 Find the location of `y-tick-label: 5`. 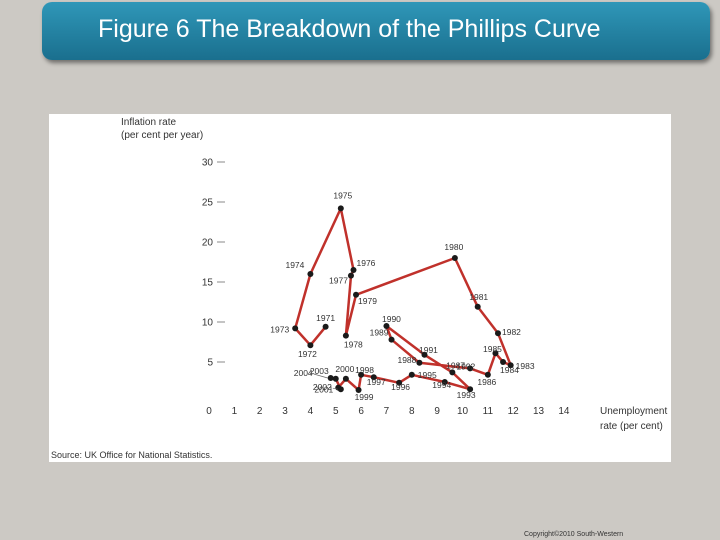

y-tick-label: 5 is located at coordinates (210, 363).